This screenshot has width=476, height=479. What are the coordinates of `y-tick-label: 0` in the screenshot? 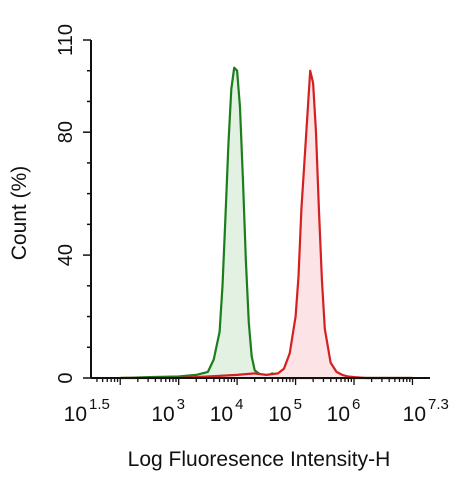 It's located at (66, 377).